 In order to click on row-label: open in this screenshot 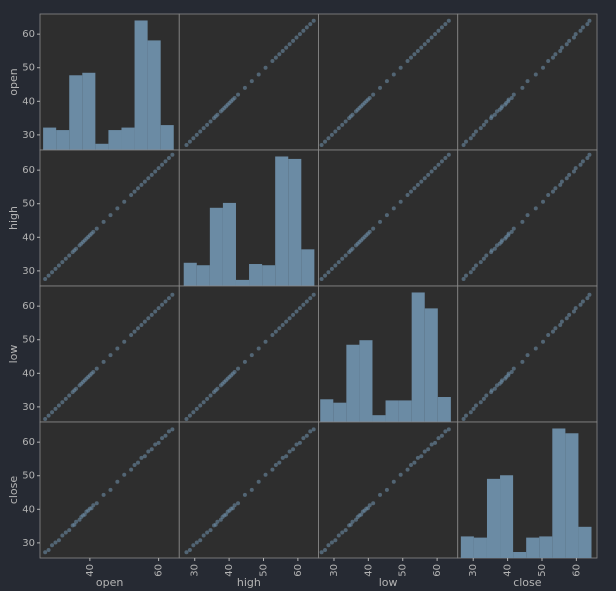, I will do `click(13, 81)`.